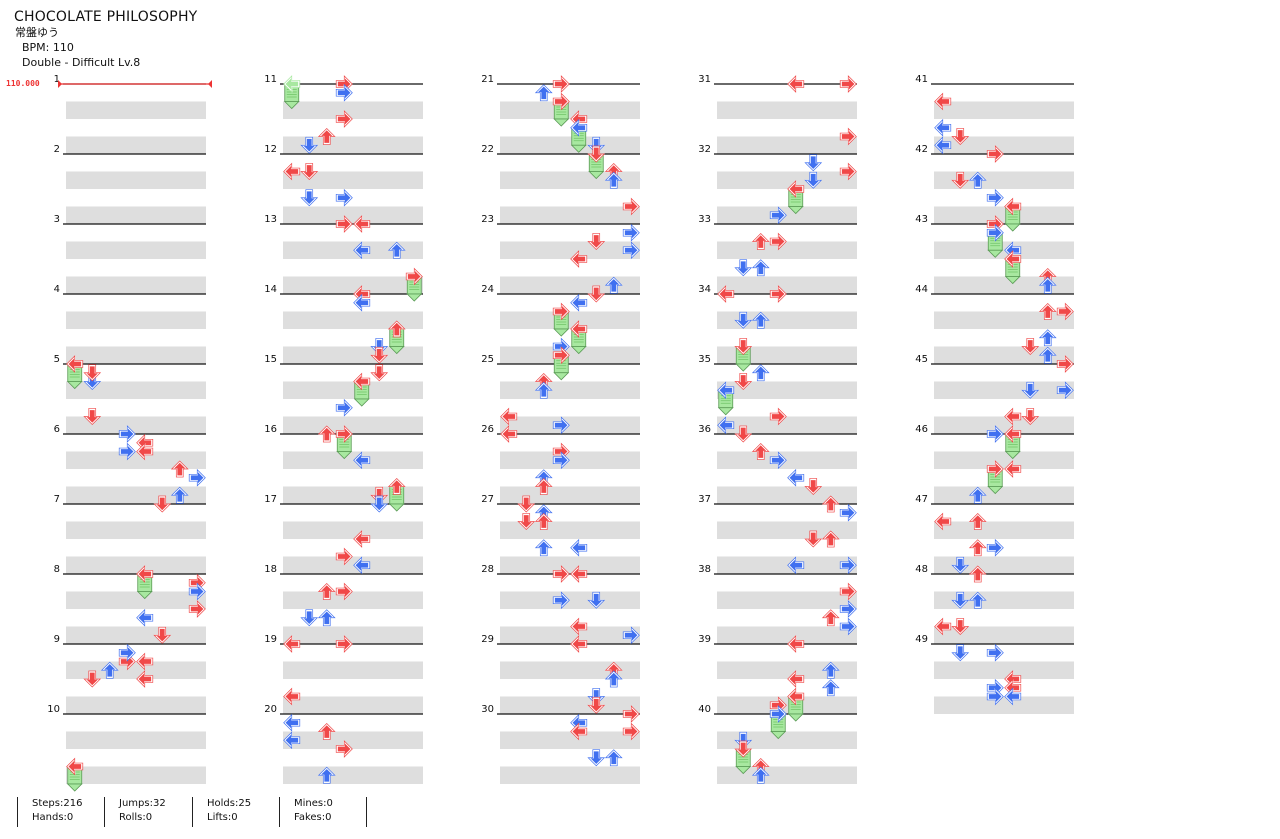 The width and height of the screenshot is (1280, 839). I want to click on measure-number: 13, so click(270, 219).